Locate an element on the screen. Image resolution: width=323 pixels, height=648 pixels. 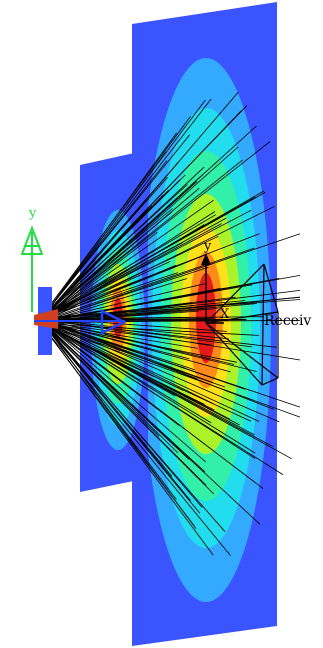
receiver: y X Receiv is located at coordinates (256, 312).